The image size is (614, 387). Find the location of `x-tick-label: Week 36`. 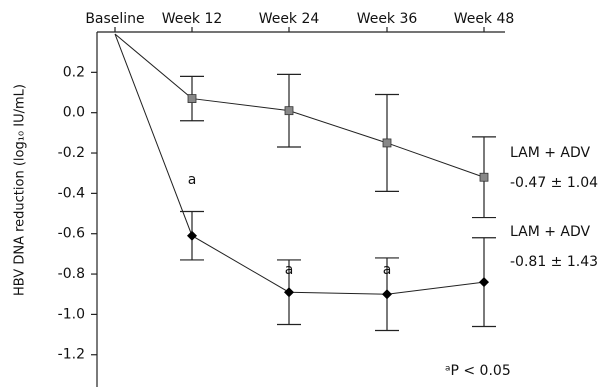

x-tick-label: Week 36 is located at coordinates (387, 19).